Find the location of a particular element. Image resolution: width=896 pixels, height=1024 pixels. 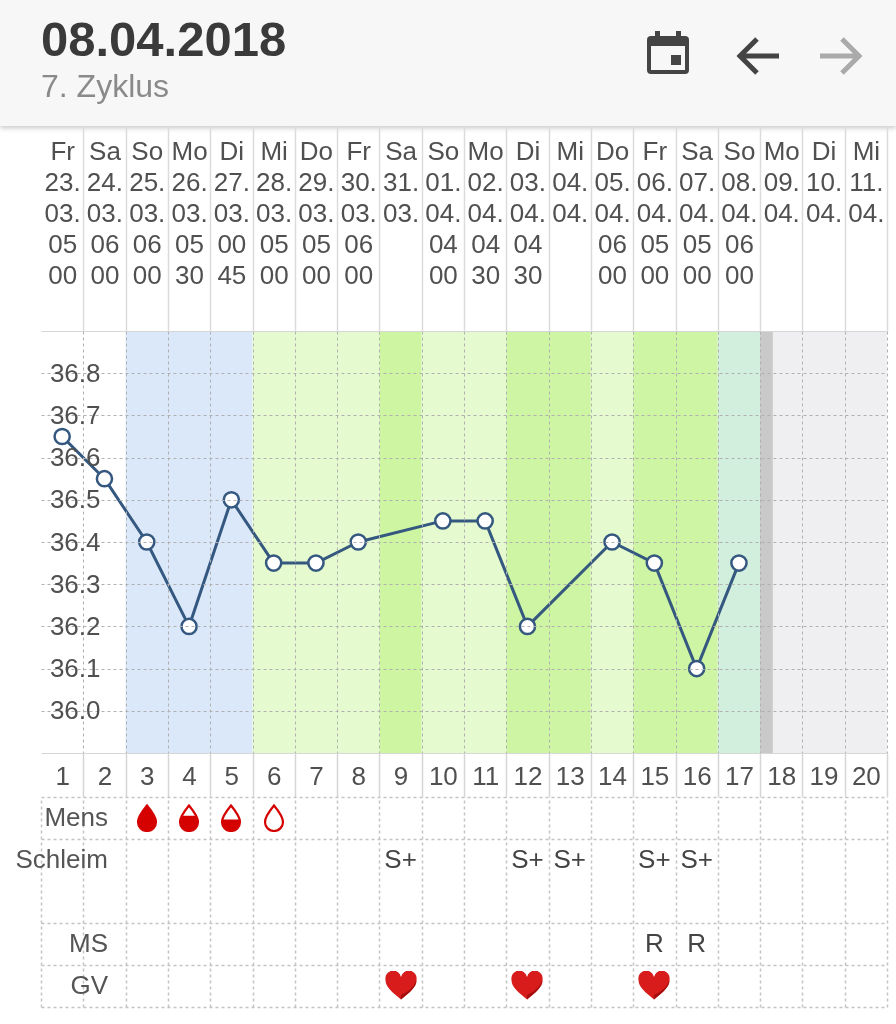

x2-tick-label: Di 10. 04. is located at coordinates (824, 181).